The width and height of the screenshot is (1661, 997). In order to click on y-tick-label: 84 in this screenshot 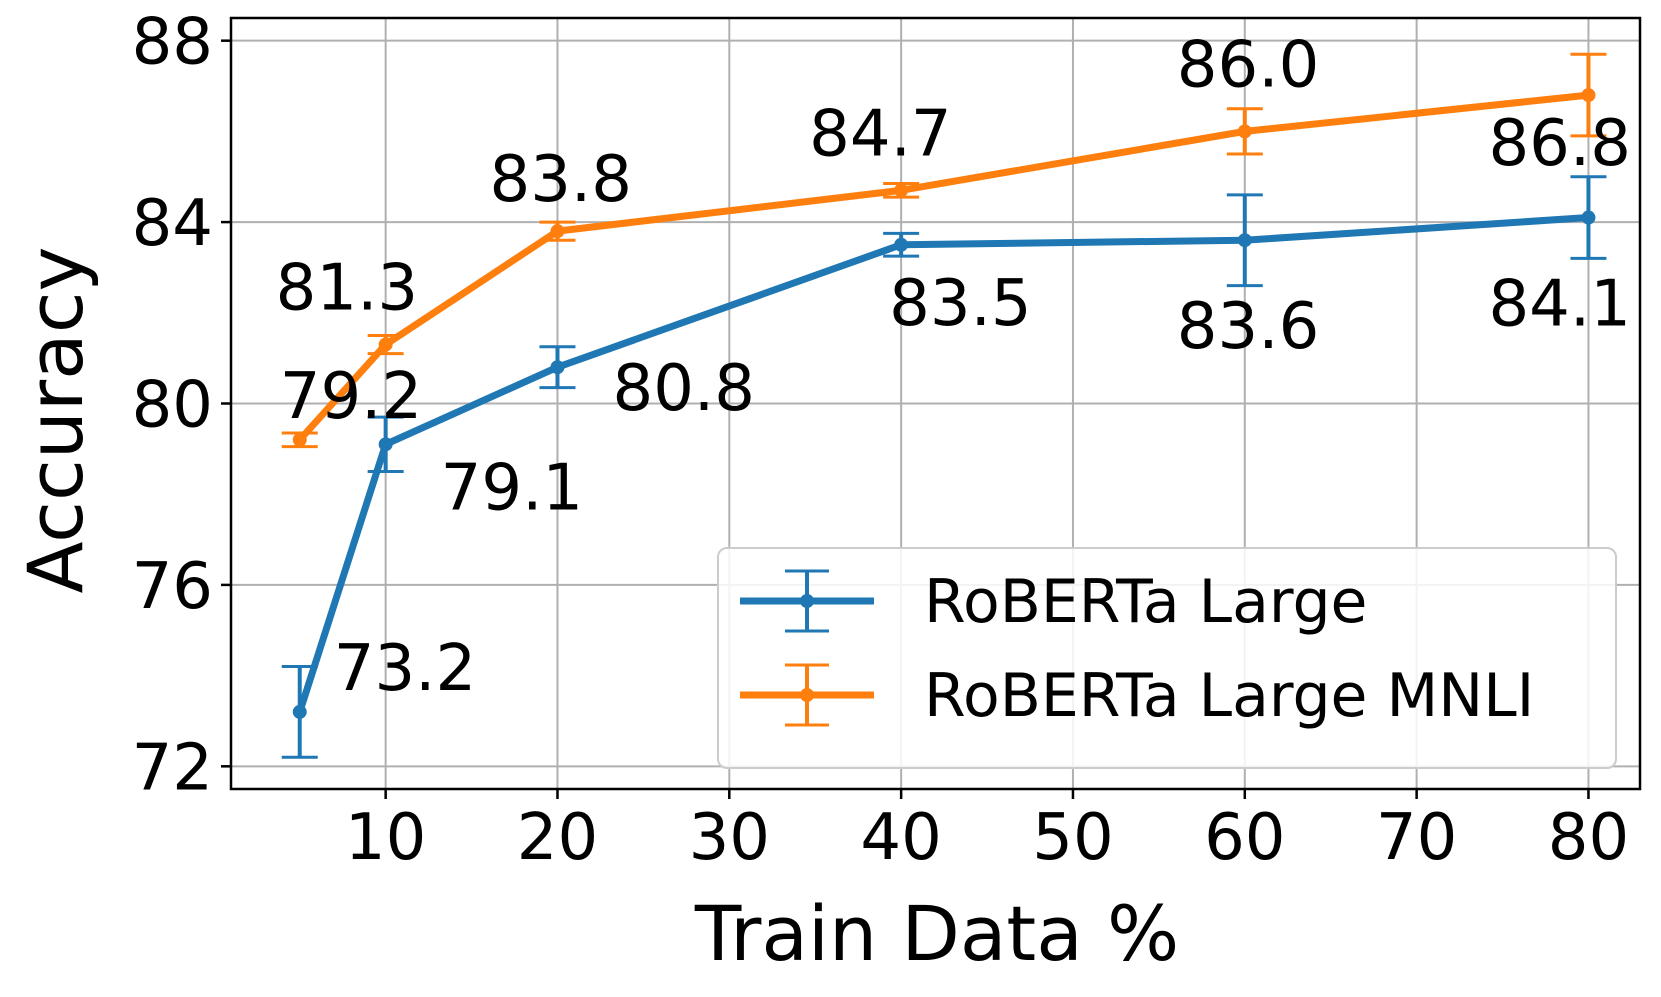, I will do `click(172, 224)`.